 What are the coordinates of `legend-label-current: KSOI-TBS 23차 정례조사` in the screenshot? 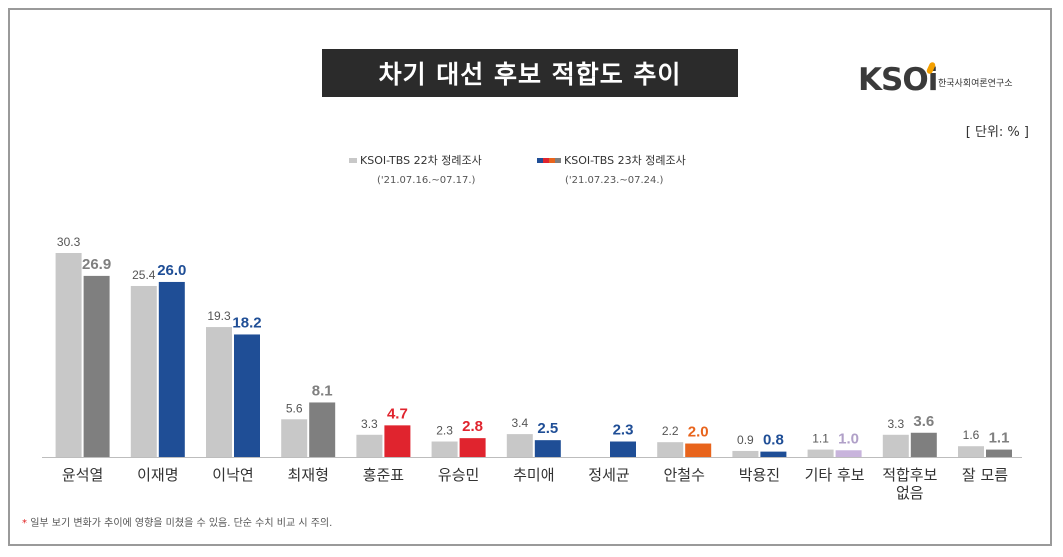 It's located at (625, 160).